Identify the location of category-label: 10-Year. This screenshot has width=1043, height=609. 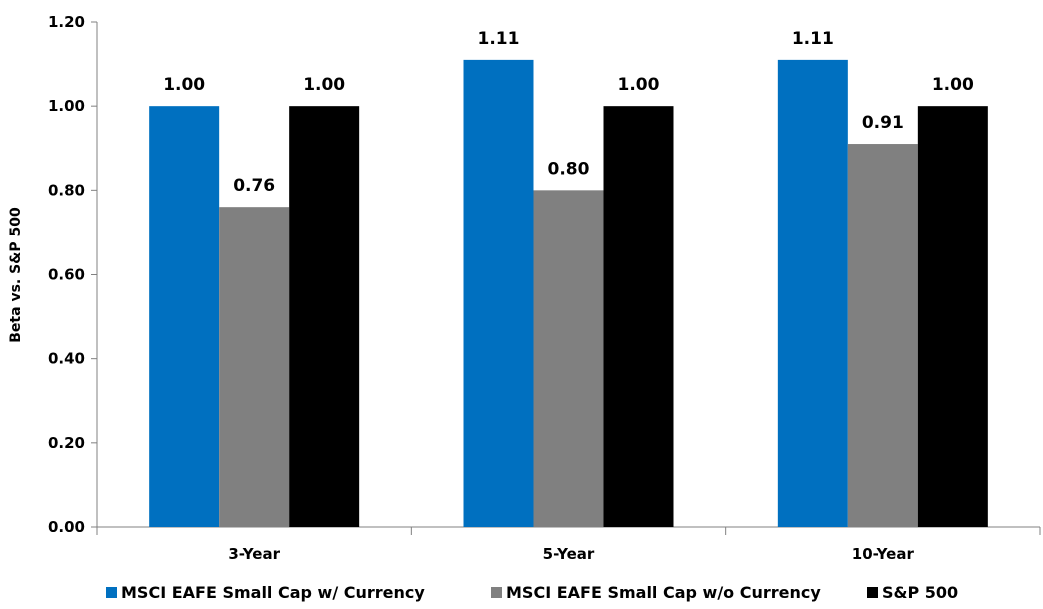
(883, 554).